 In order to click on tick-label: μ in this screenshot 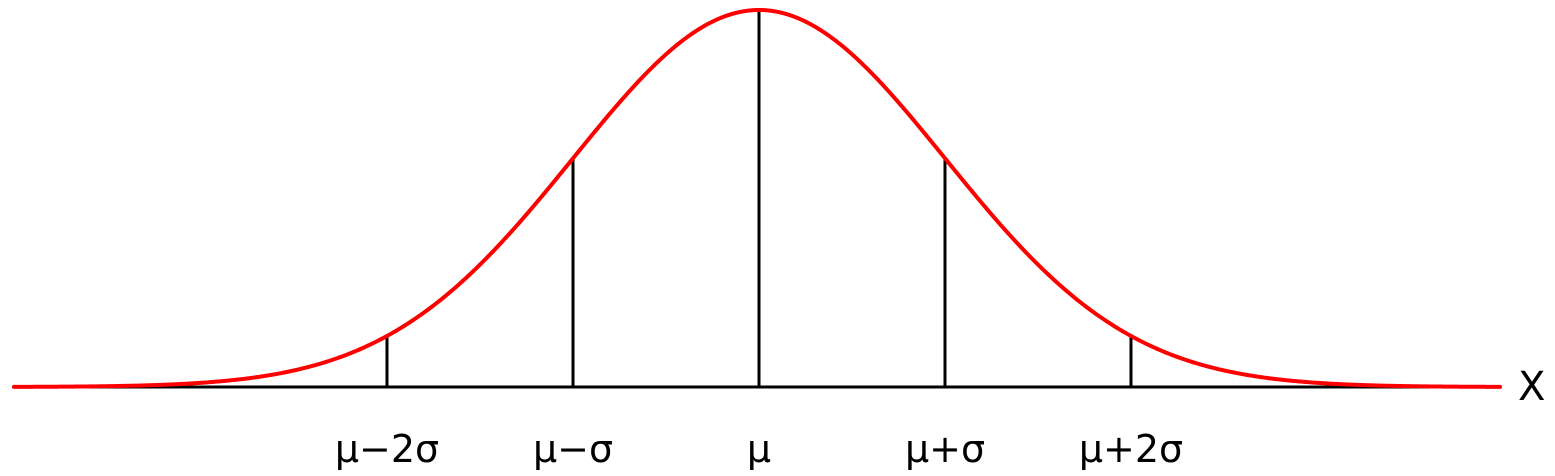, I will do `click(759, 449)`.